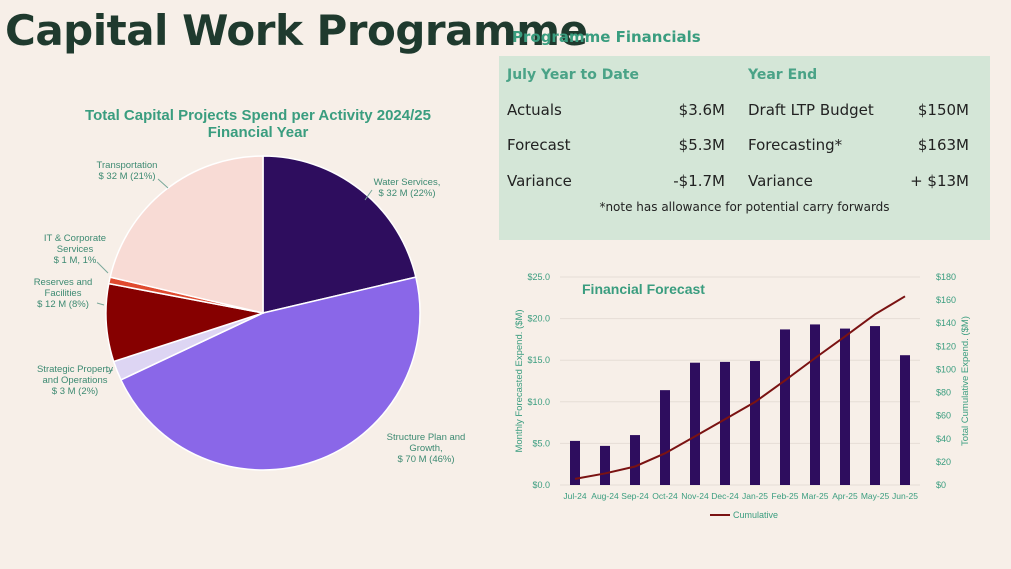 The width and height of the screenshot is (1011, 569). I want to click on pie-slice-label: Structure Plan and, so click(426, 437).